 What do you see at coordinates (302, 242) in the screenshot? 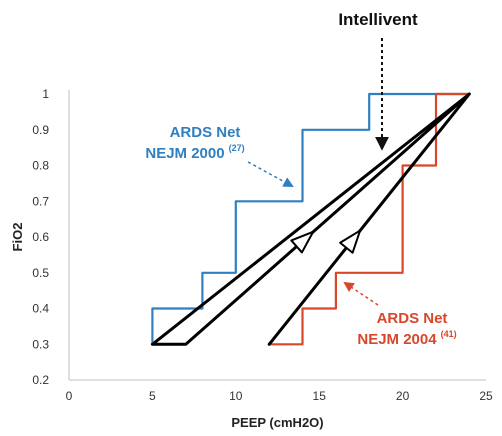
I see `intellivent-arrow-upper` at bounding box center [302, 242].